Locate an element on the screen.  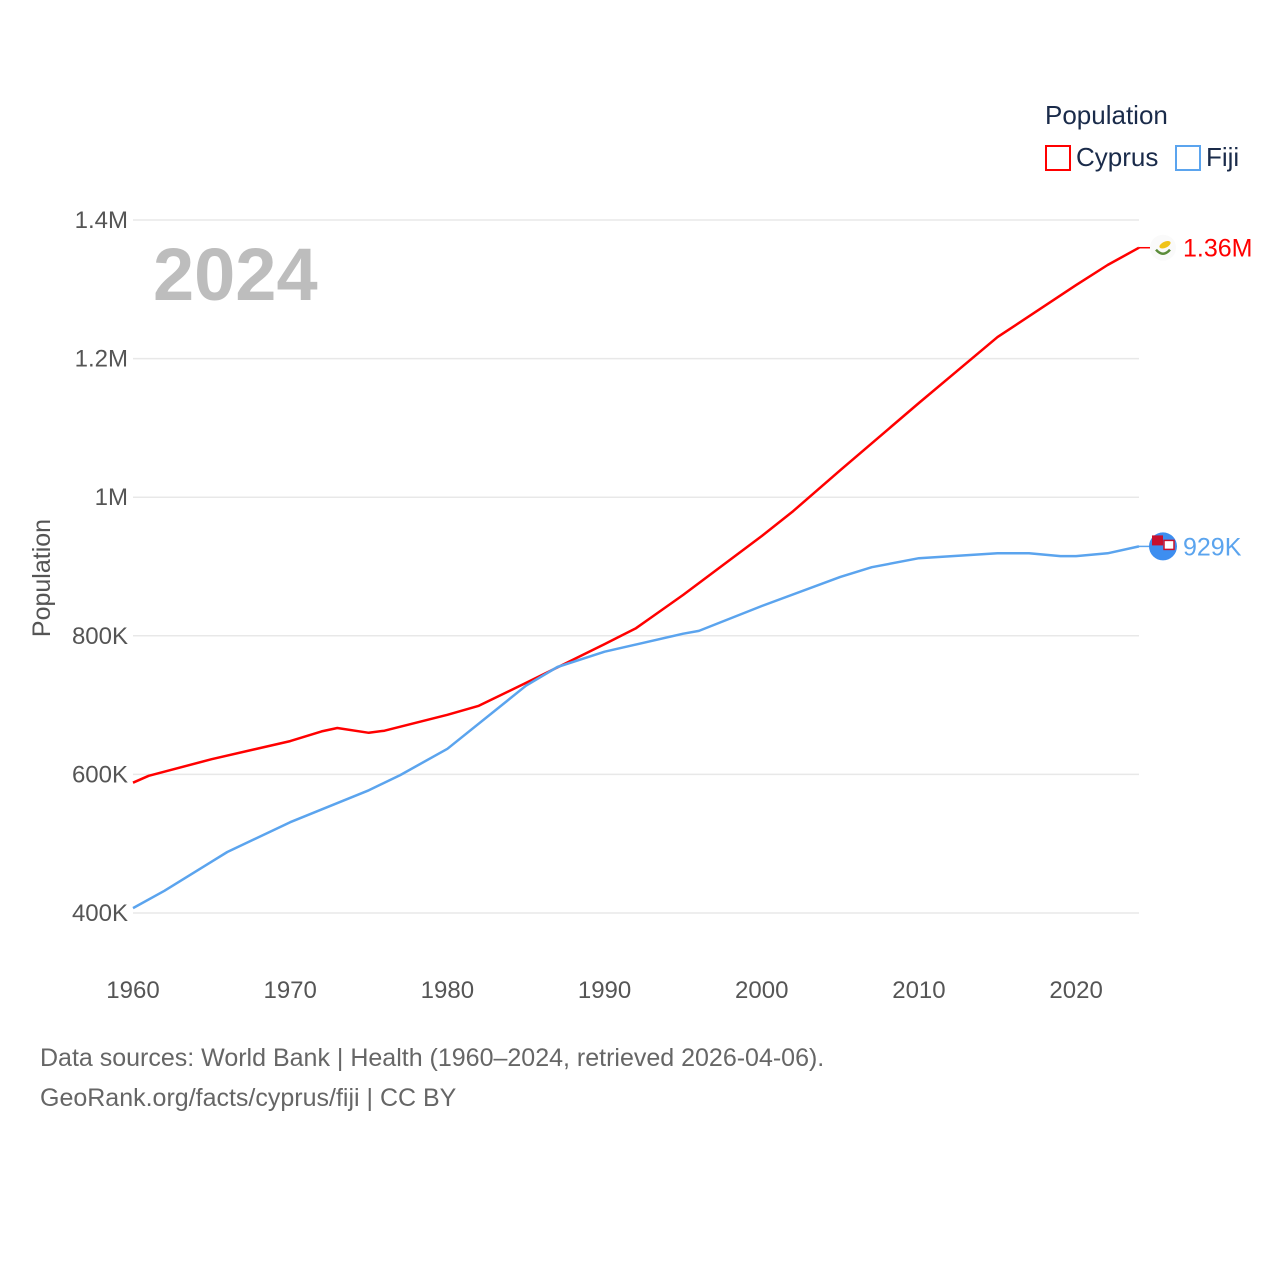
end-value-fiji: 929K is located at coordinates (1212, 547).